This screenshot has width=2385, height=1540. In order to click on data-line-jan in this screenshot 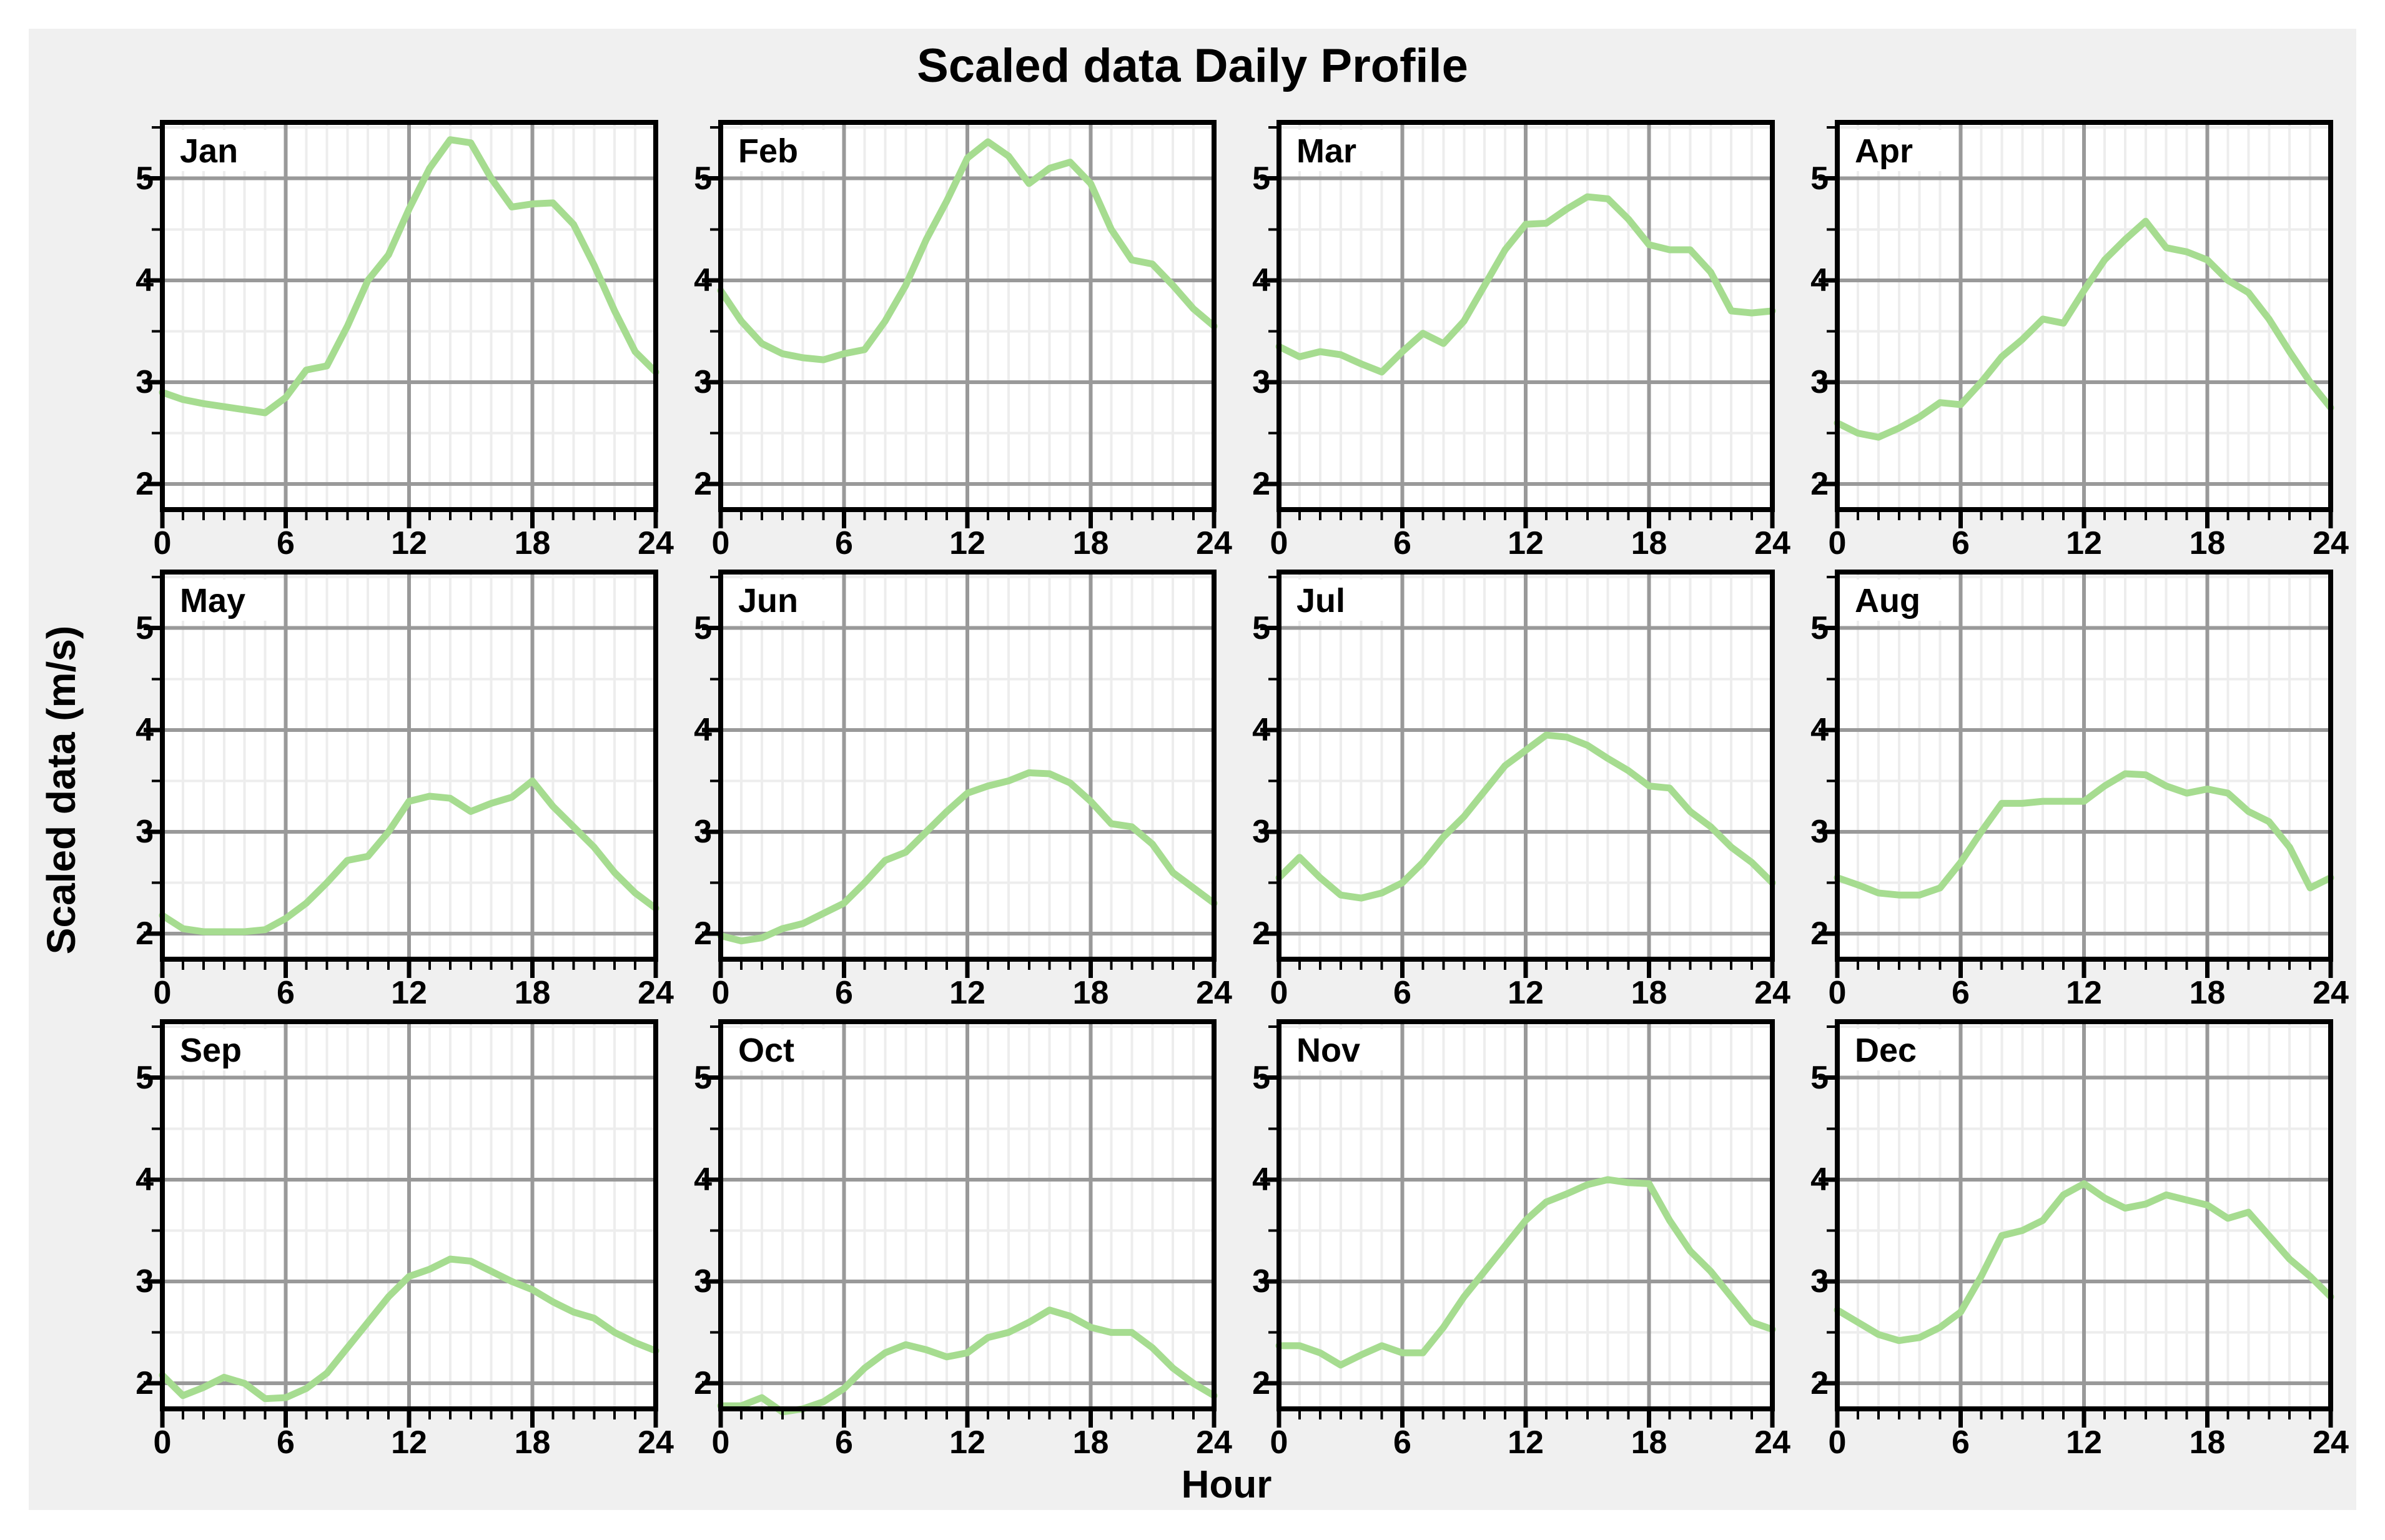, I will do `click(409, 276)`.